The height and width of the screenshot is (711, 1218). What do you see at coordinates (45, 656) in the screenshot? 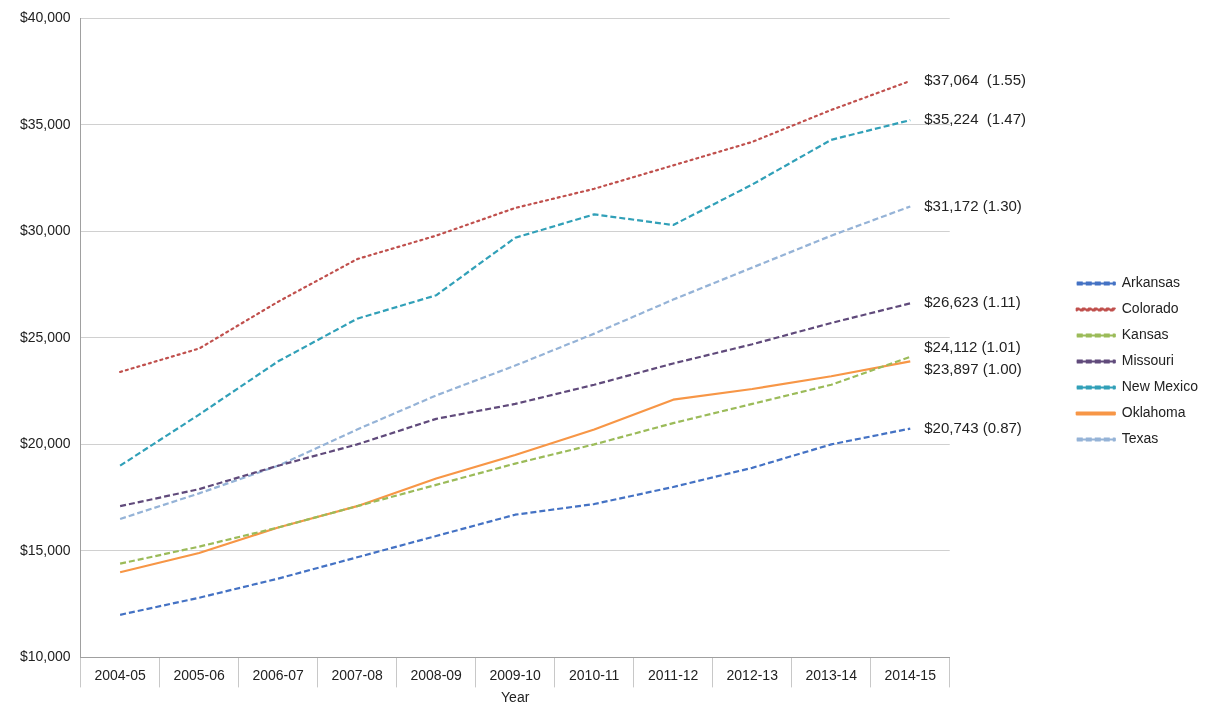
I see `y-tick-label: $10,000` at bounding box center [45, 656].